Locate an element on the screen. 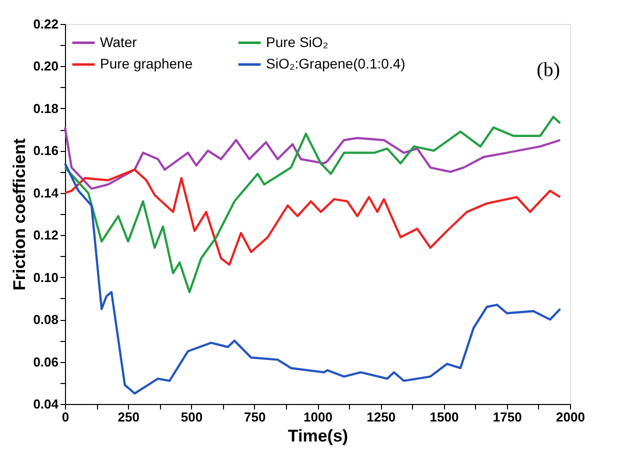 The width and height of the screenshot is (644, 457). y-axis-title: Friction coefficient is located at coordinates (20, 214).